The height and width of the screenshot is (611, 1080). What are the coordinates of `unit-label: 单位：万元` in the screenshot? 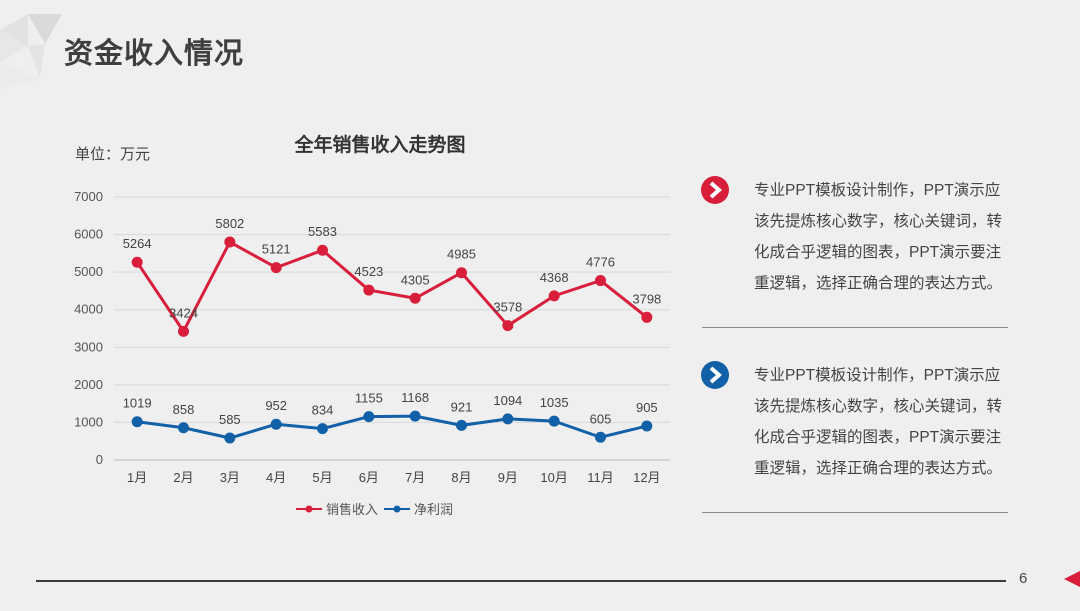 It's located at (113, 154).